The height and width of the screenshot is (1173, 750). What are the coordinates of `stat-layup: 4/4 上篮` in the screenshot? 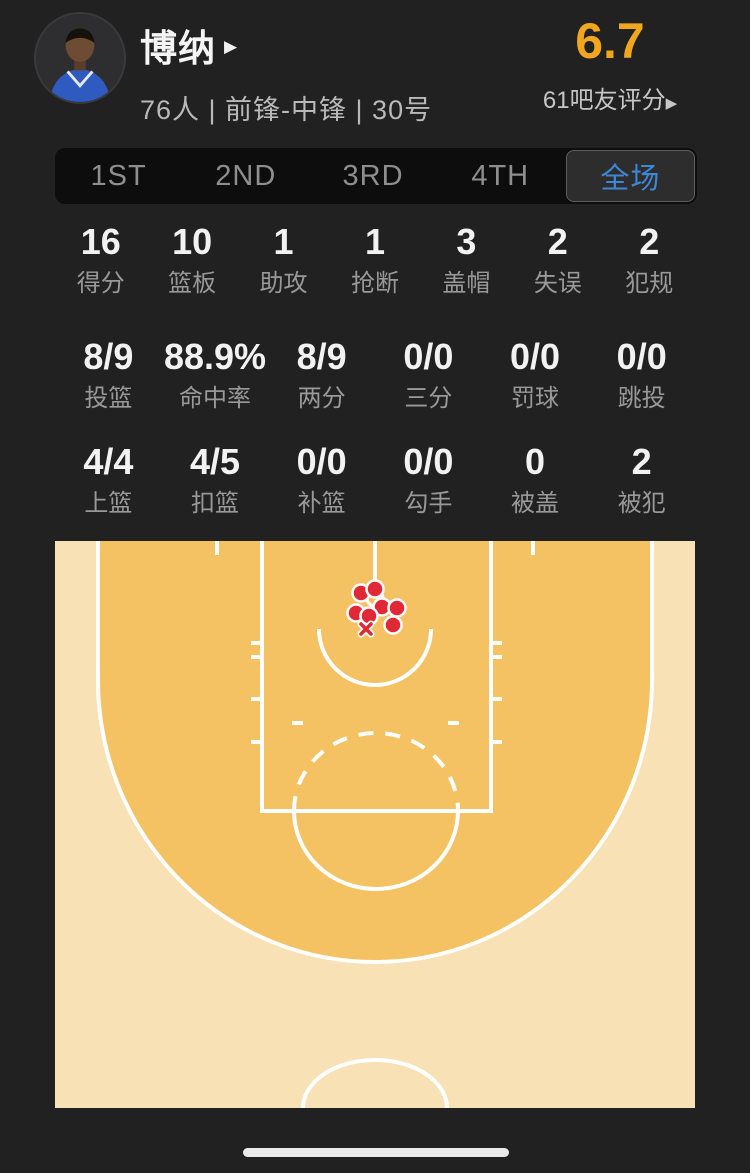 It's located at (108, 479).